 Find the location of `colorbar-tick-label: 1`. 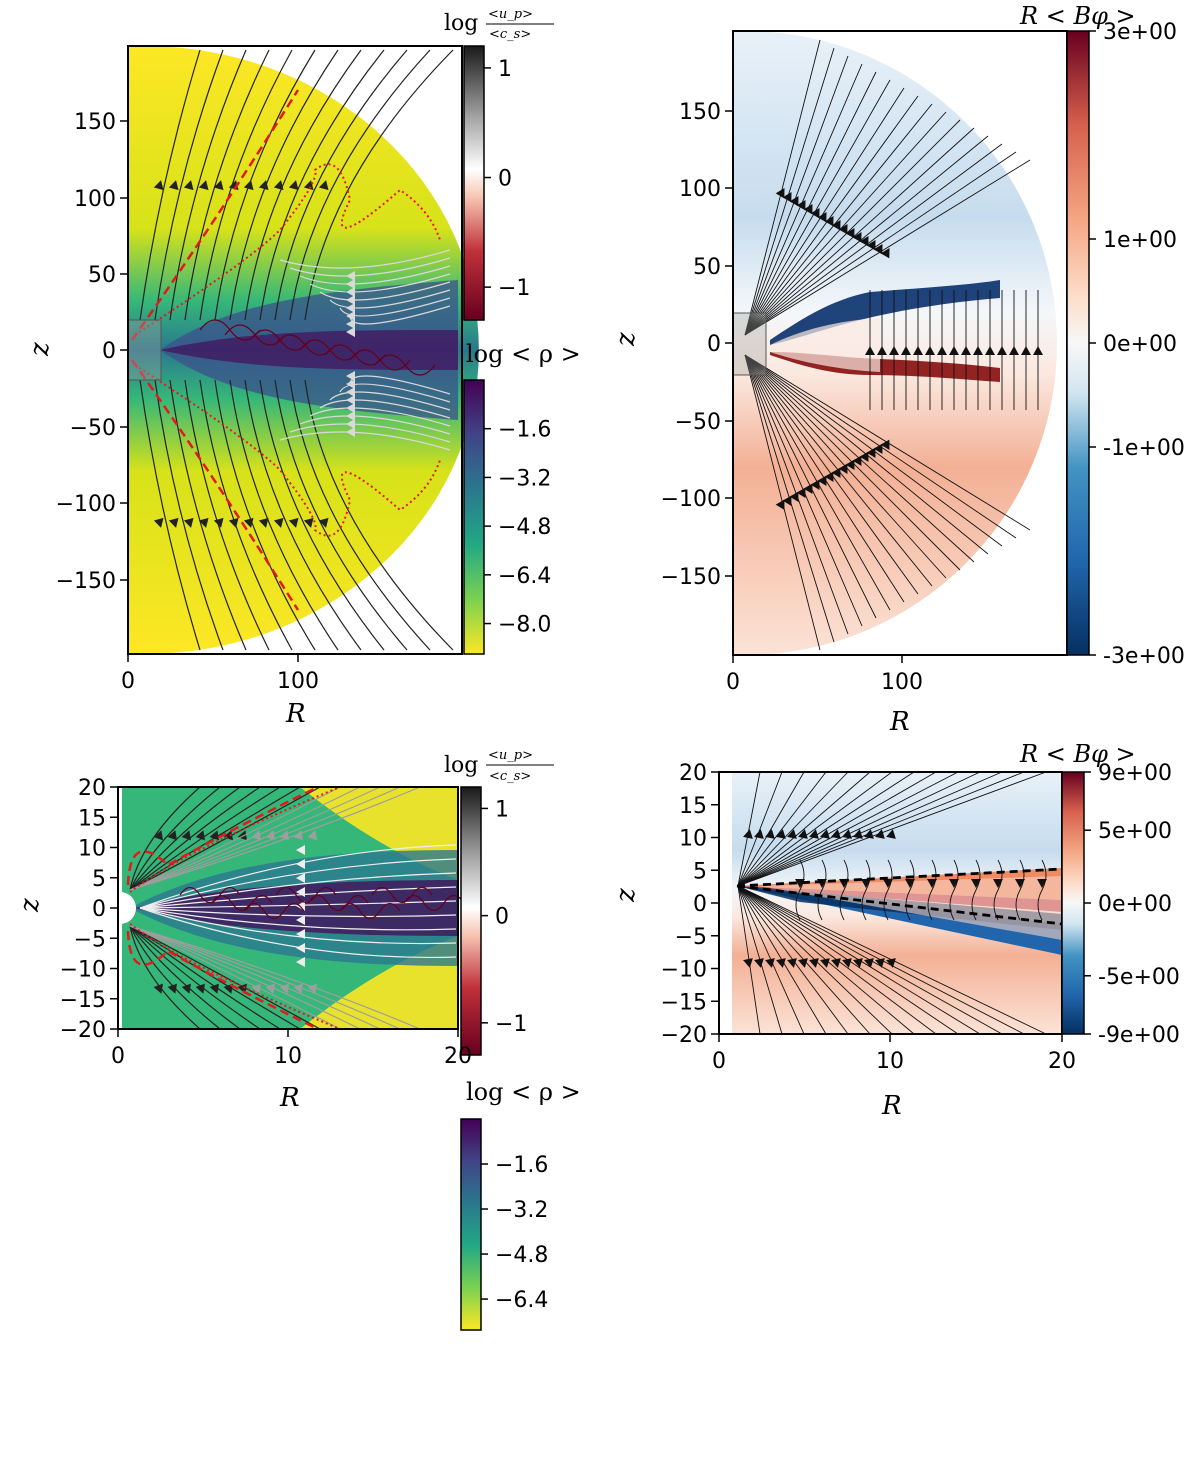

colorbar-tick-label: 1 is located at coordinates (502, 809).